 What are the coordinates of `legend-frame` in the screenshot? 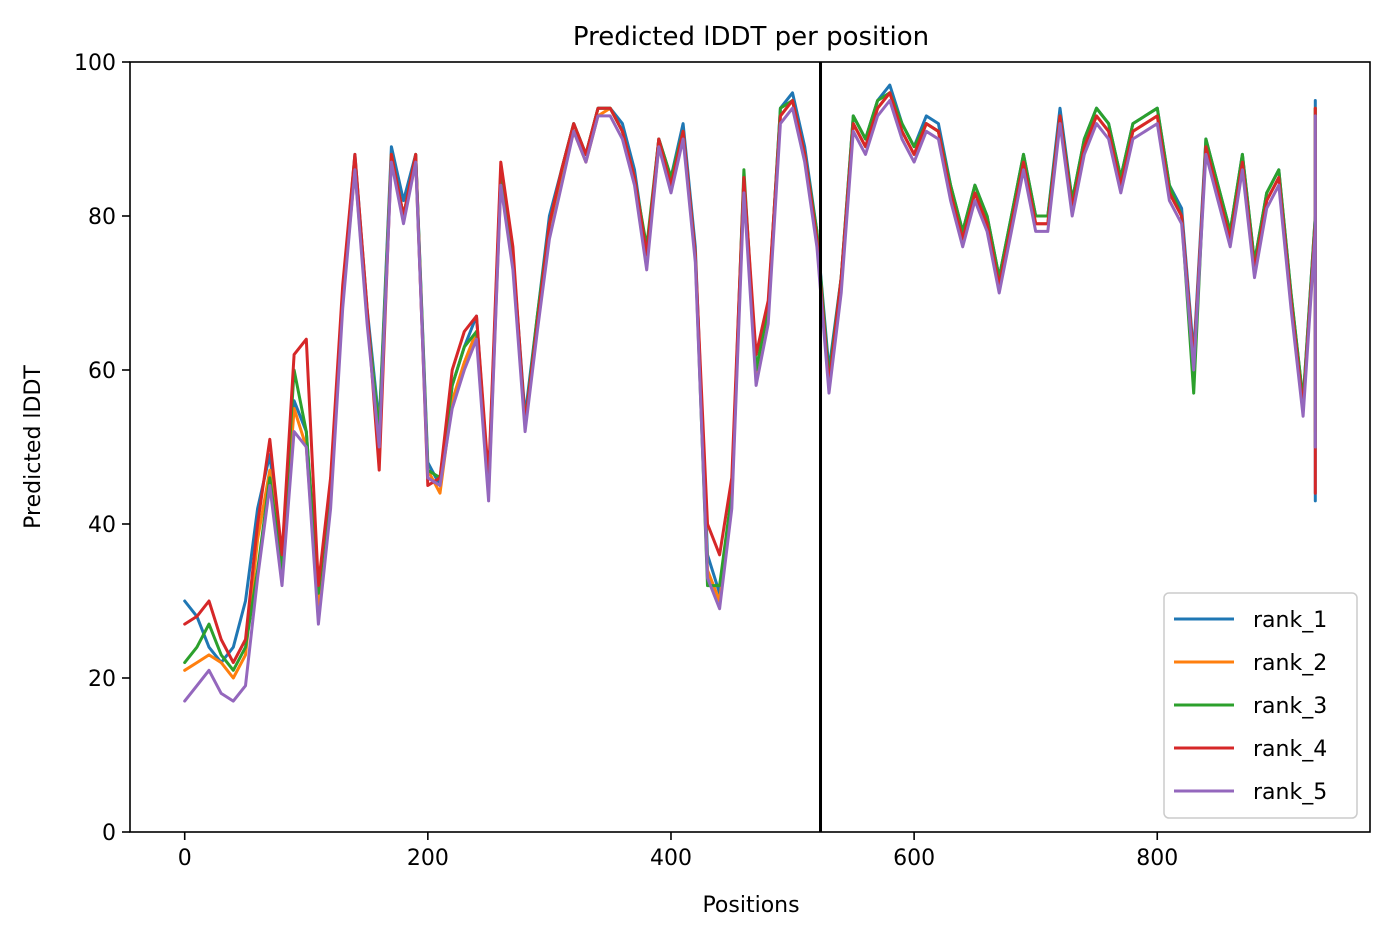 It's located at (1260, 705).